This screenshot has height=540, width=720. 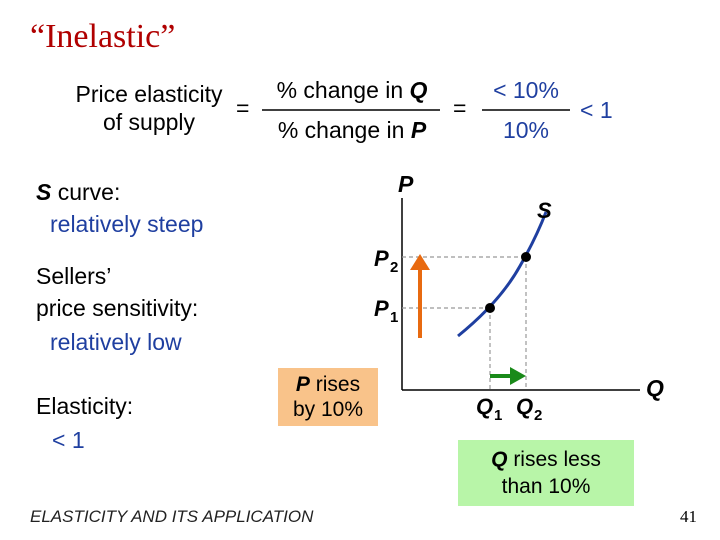 What do you see at coordinates (343, 90) in the screenshot?
I see `formula-num-prefix: % change in` at bounding box center [343, 90].